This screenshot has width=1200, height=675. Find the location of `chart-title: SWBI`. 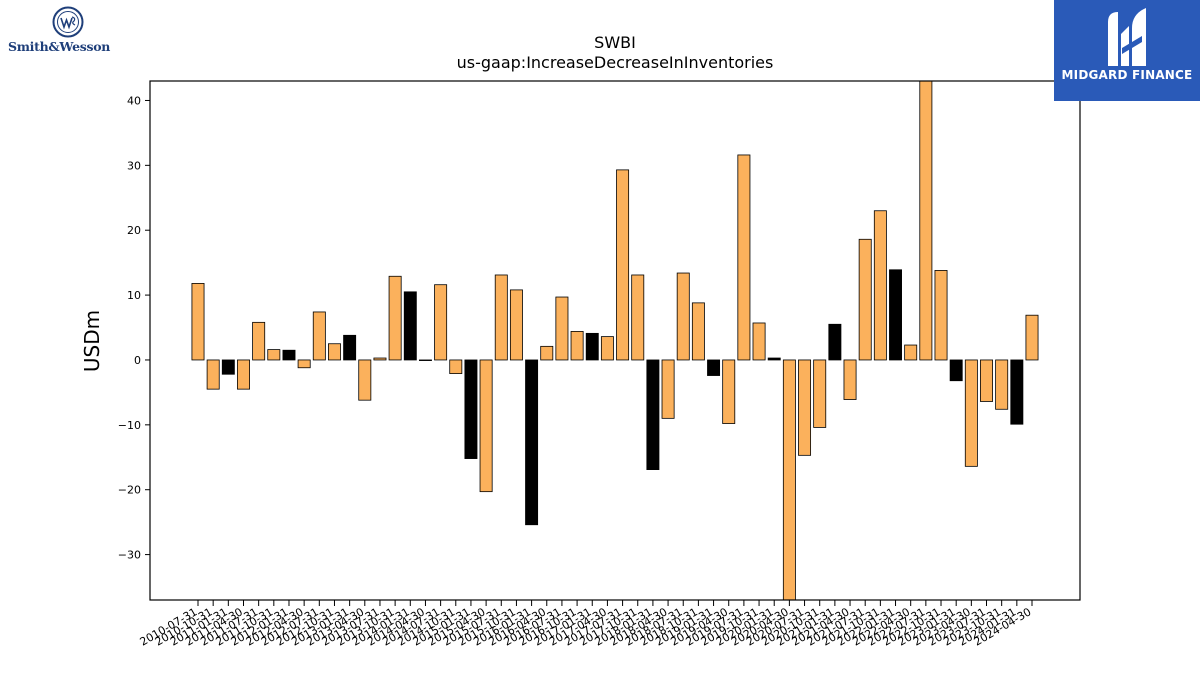

chart-title: SWBI is located at coordinates (615, 42).